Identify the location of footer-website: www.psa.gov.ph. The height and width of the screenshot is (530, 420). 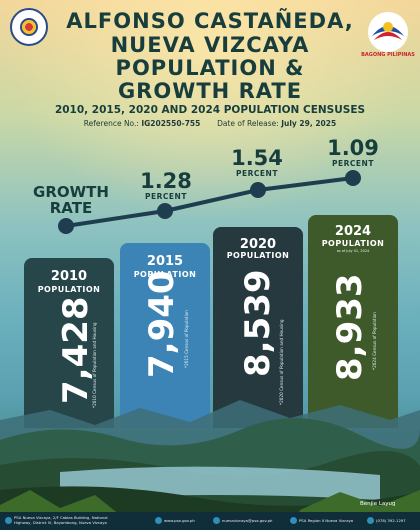
(179, 520).